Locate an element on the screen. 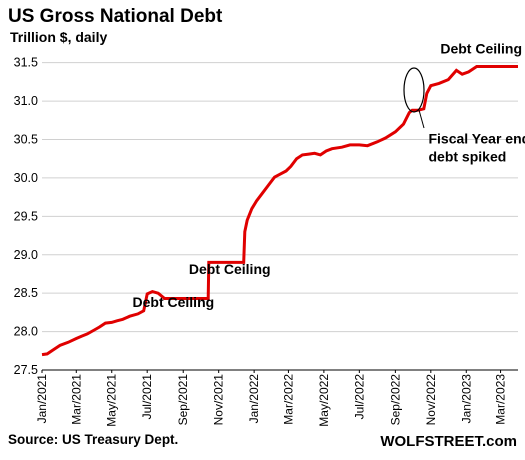  annotation-label: Fiscal Year ended, is located at coordinates (476, 138).